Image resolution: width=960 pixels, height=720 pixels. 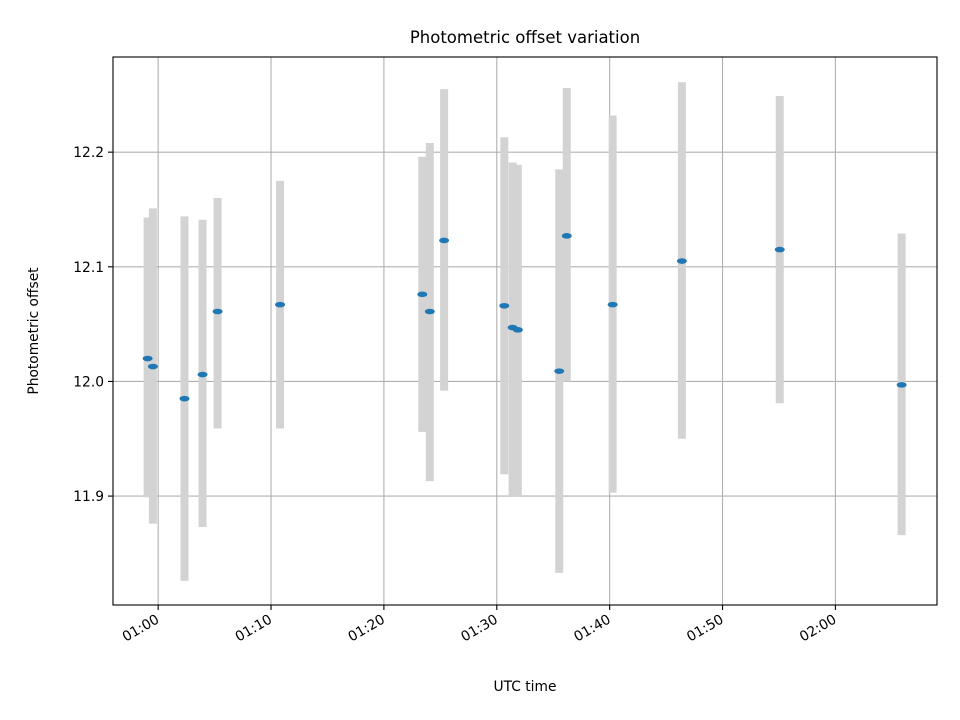 I want to click on y-tick-label: 12.2, so click(x=88, y=153).